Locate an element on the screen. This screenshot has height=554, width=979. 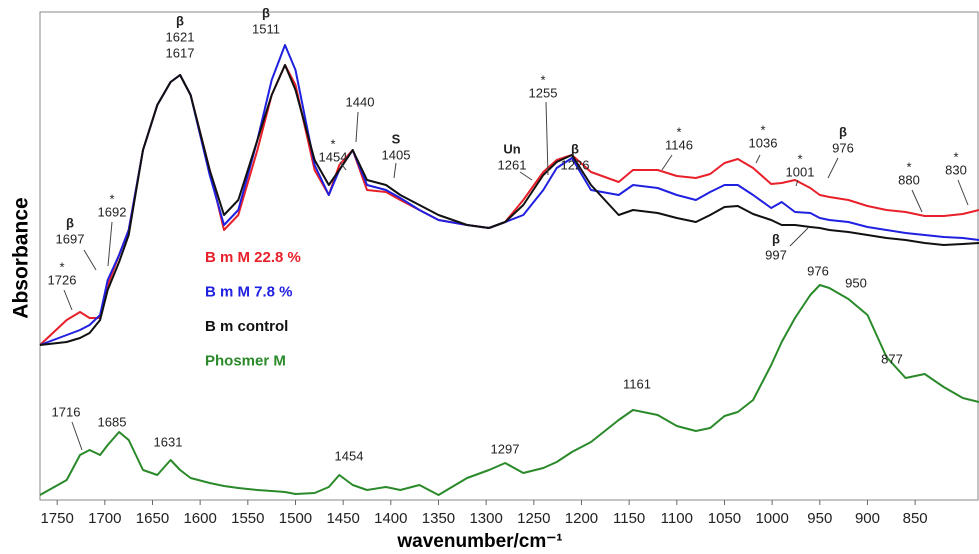
annotation: 1146 is located at coordinates (679, 144).